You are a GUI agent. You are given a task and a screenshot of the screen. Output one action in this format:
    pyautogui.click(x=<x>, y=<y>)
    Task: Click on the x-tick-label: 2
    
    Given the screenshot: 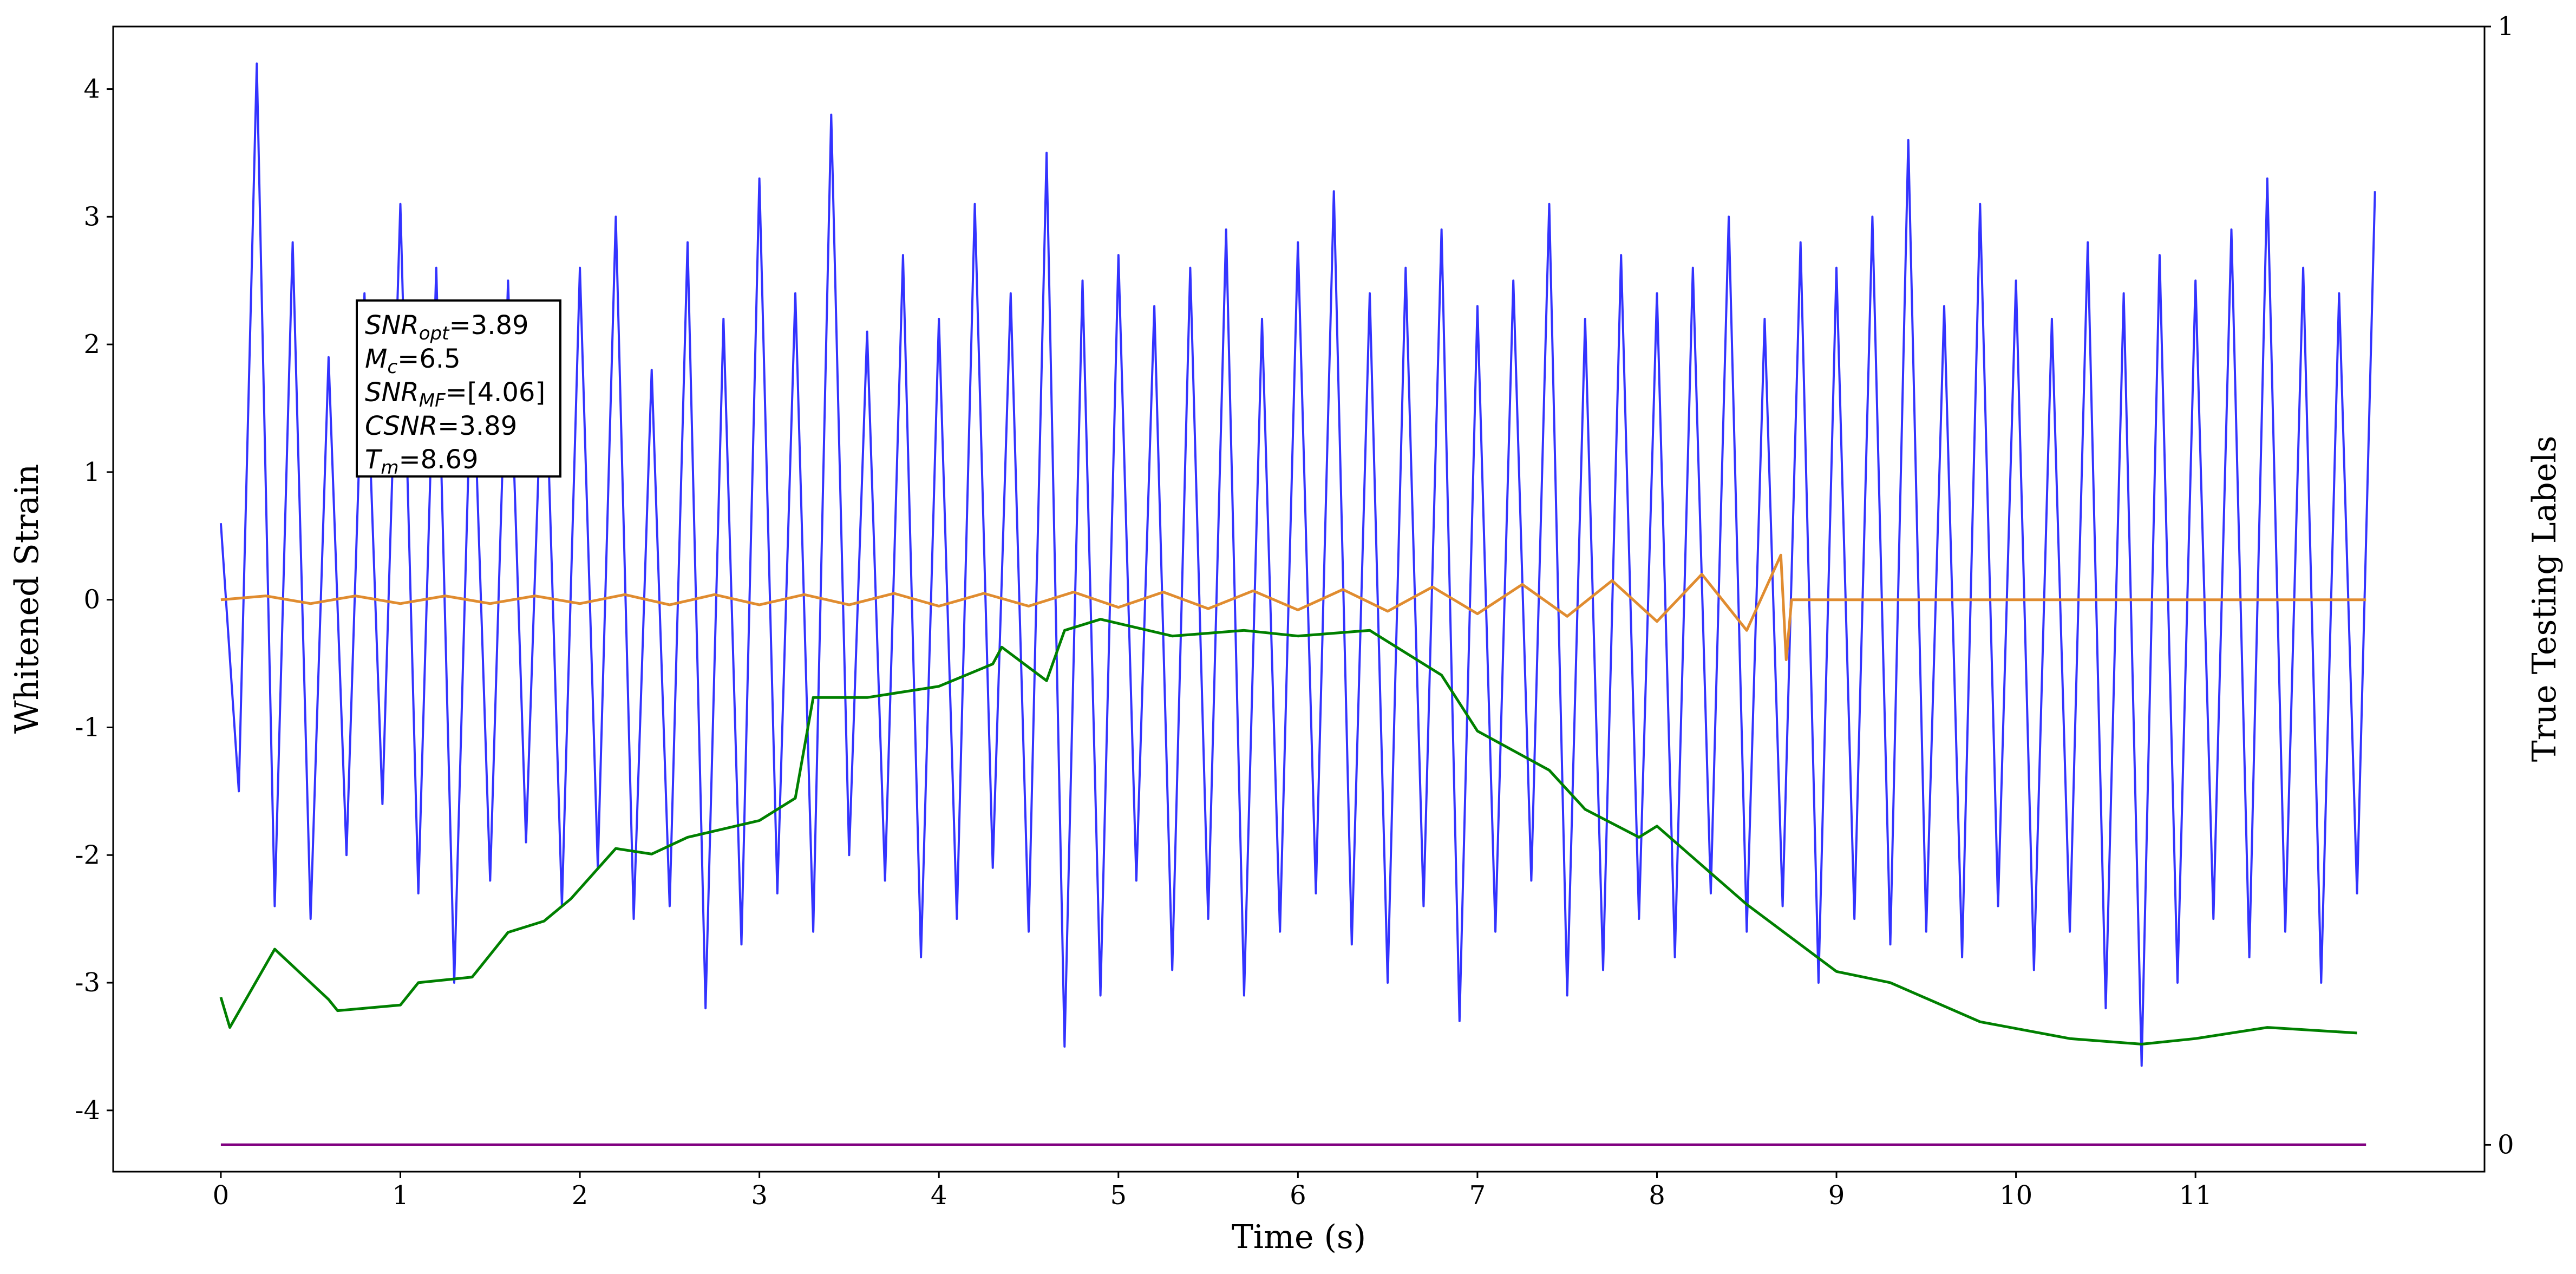 What is the action you would take?
    pyautogui.click(x=580, y=1195)
    